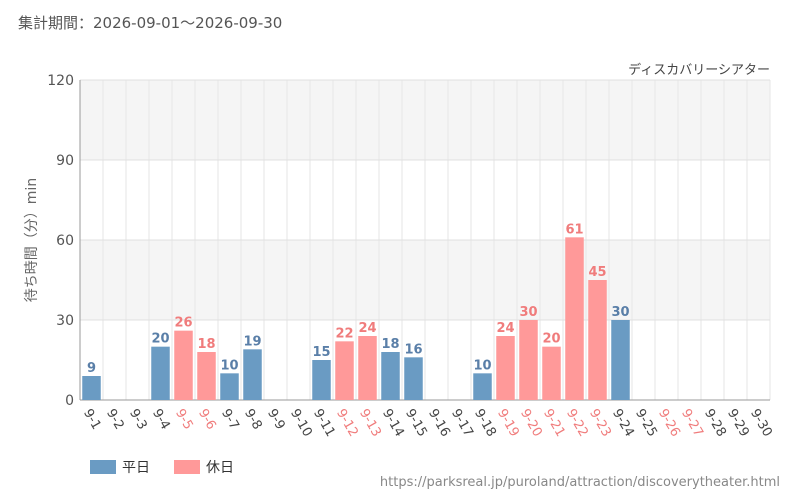  Describe the element at coordinates (184, 420) in the screenshot. I see `x-tick-label-9-5: 9-5` at that location.